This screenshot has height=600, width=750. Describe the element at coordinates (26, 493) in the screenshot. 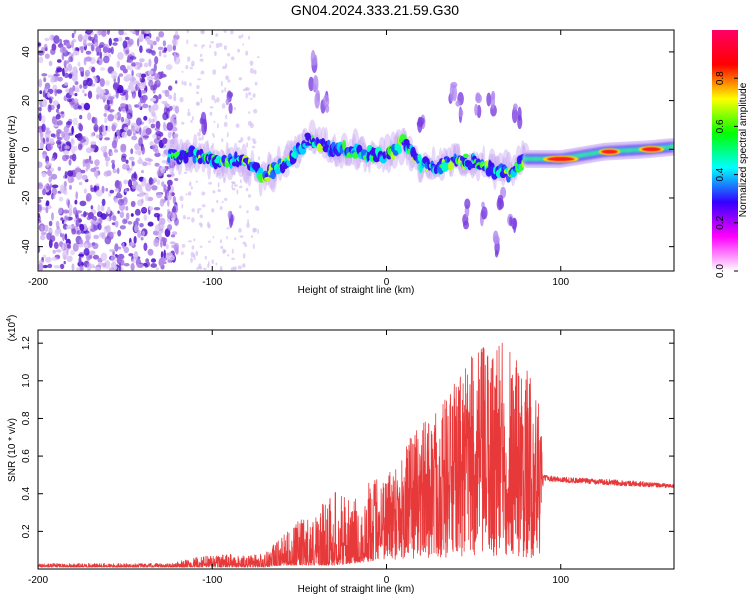

I see `y-tick-label: 0.4` at that location.